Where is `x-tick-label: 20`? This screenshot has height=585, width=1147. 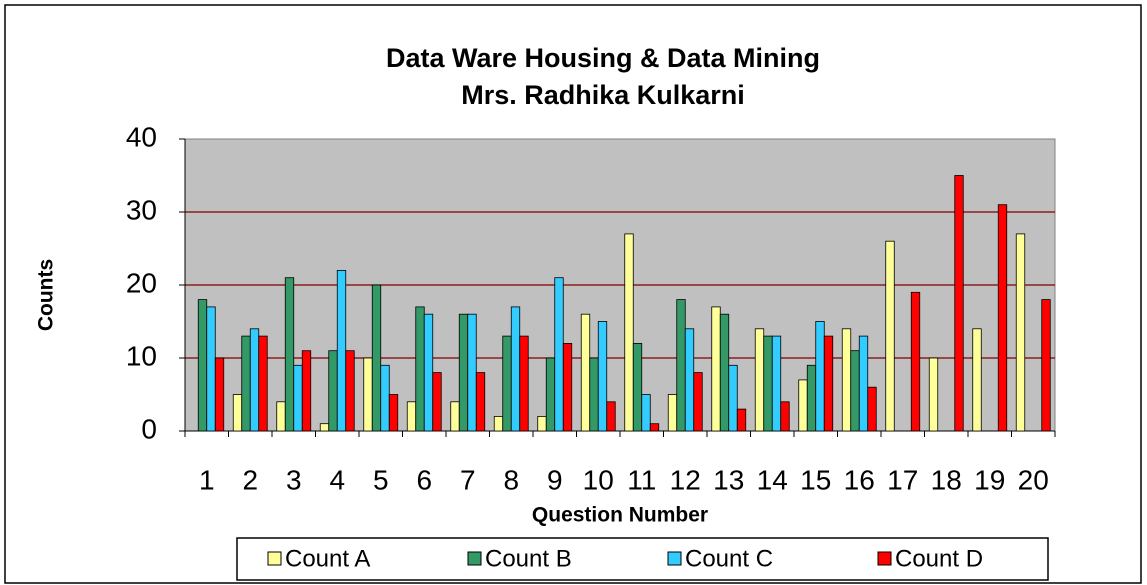
x-tick-label: 20 is located at coordinates (1033, 479).